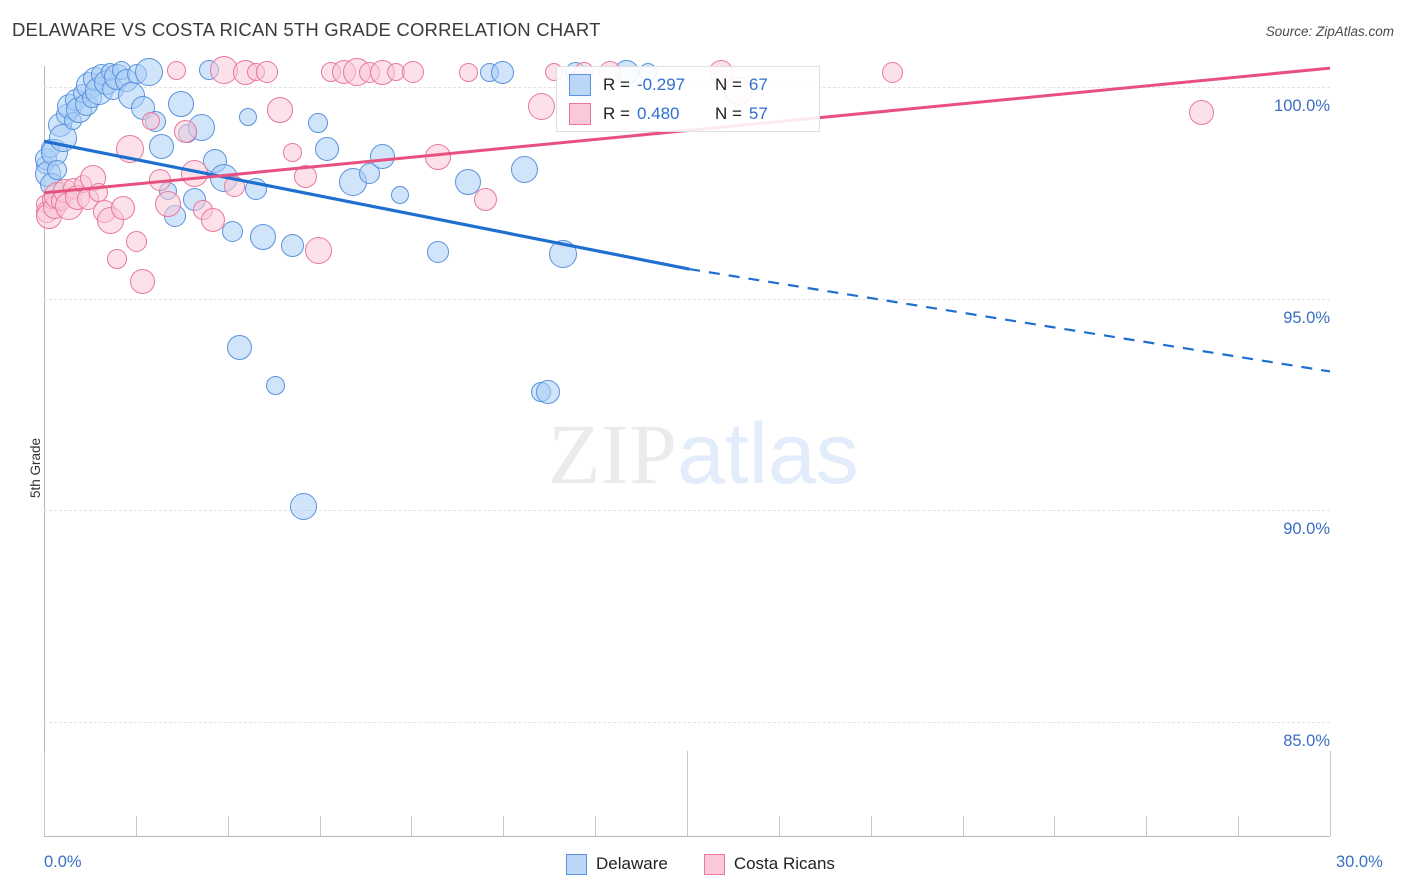 The height and width of the screenshot is (892, 1406). What do you see at coordinates (728, 113) in the screenshot?
I see `costaricans-n-label: N =` at bounding box center [728, 113].